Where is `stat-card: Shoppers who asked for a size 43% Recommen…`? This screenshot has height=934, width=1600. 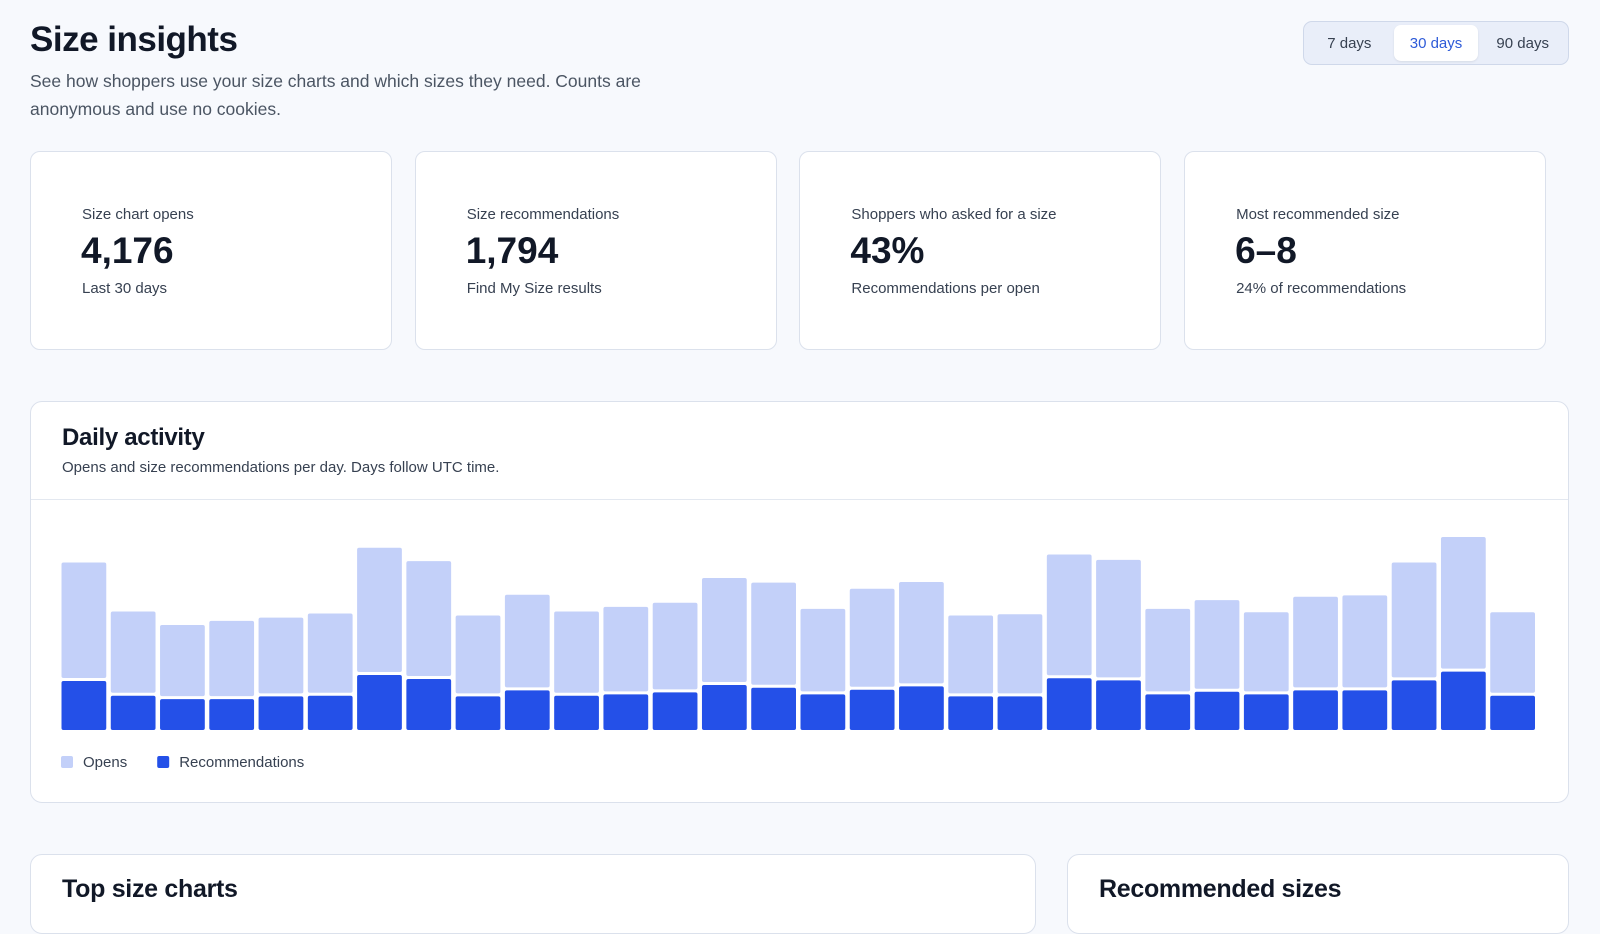 stat-card: Shoppers who asked for a size 43% Recommen… is located at coordinates (980, 250).